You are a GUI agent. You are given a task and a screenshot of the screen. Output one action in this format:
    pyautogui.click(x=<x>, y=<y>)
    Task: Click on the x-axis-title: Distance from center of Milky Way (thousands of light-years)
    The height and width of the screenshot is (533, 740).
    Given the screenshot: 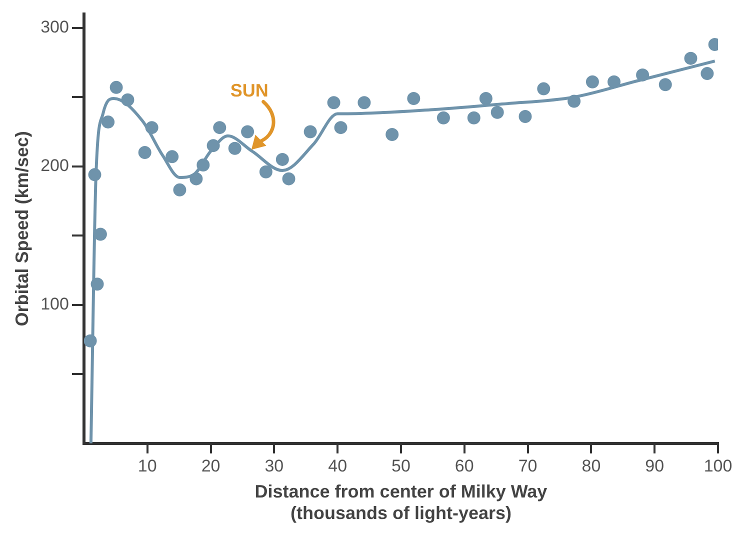 What is the action you would take?
    pyautogui.click(x=401, y=503)
    